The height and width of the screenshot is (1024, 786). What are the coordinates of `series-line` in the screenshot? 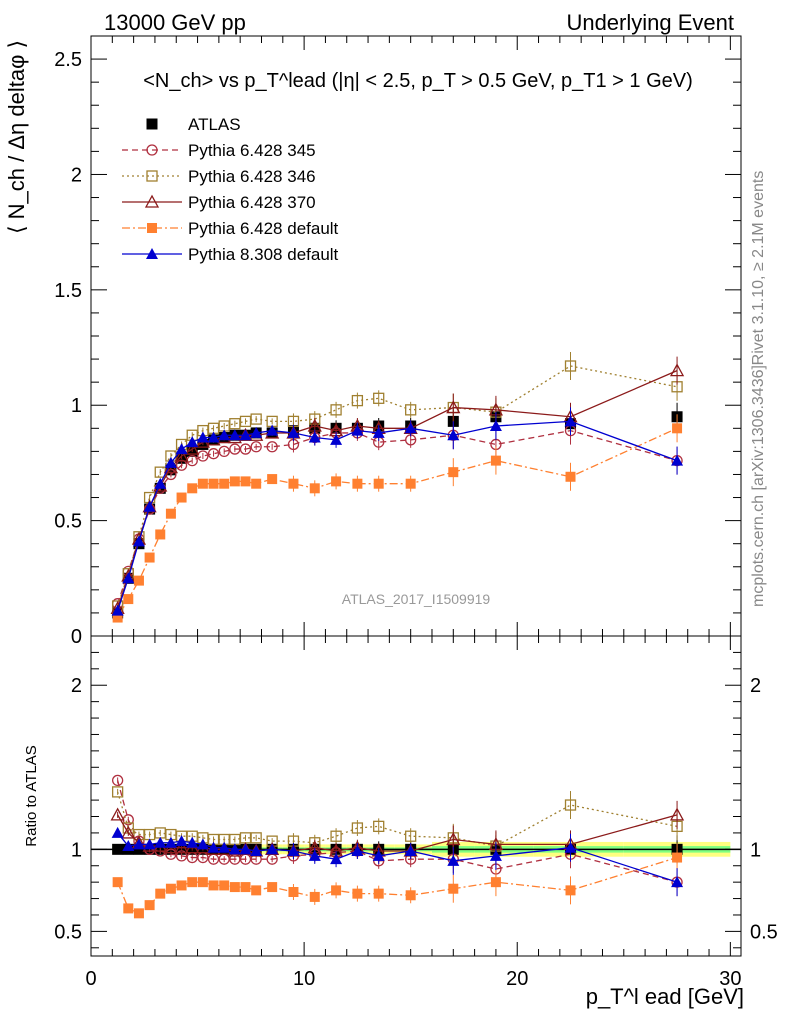 It's located at (397, 522).